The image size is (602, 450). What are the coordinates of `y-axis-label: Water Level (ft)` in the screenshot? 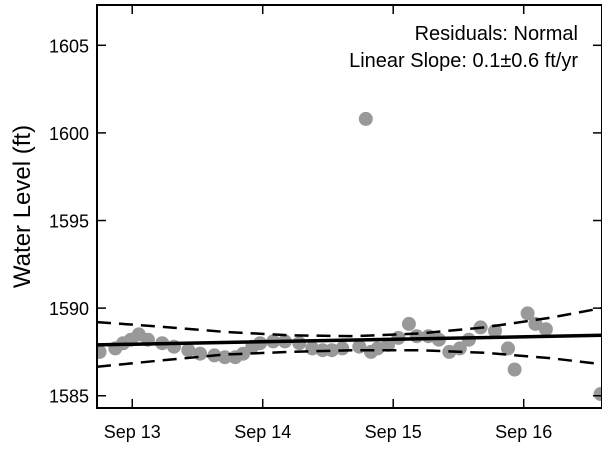 It's located at (22, 206).